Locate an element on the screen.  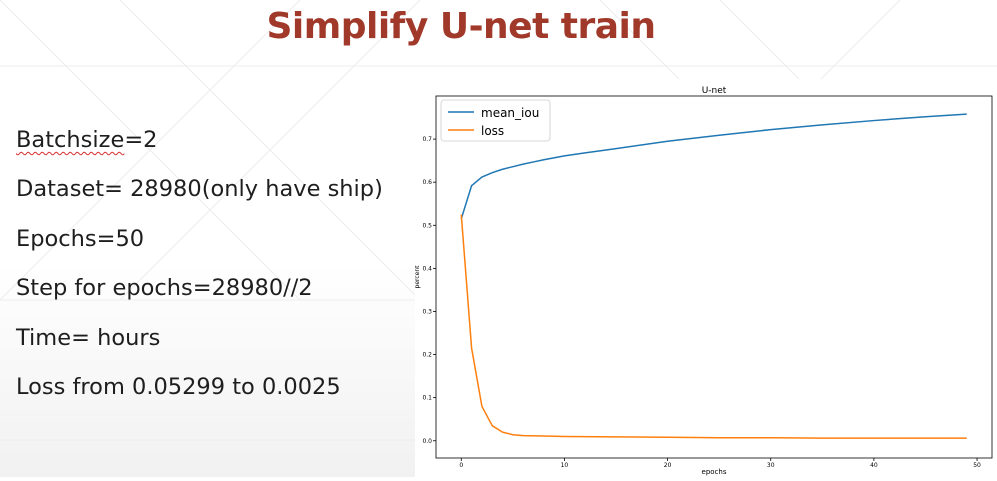
x-tick-label: 50 is located at coordinates (977, 465).